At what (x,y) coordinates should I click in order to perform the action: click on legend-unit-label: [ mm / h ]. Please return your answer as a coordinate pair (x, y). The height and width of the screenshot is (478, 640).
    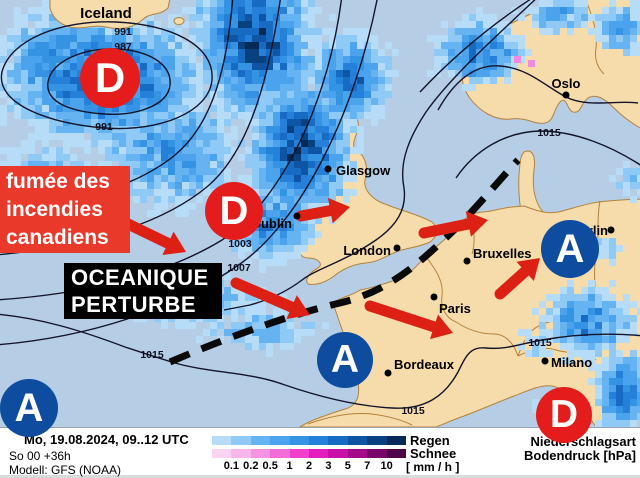
    Looking at the image, I should click on (433, 467).